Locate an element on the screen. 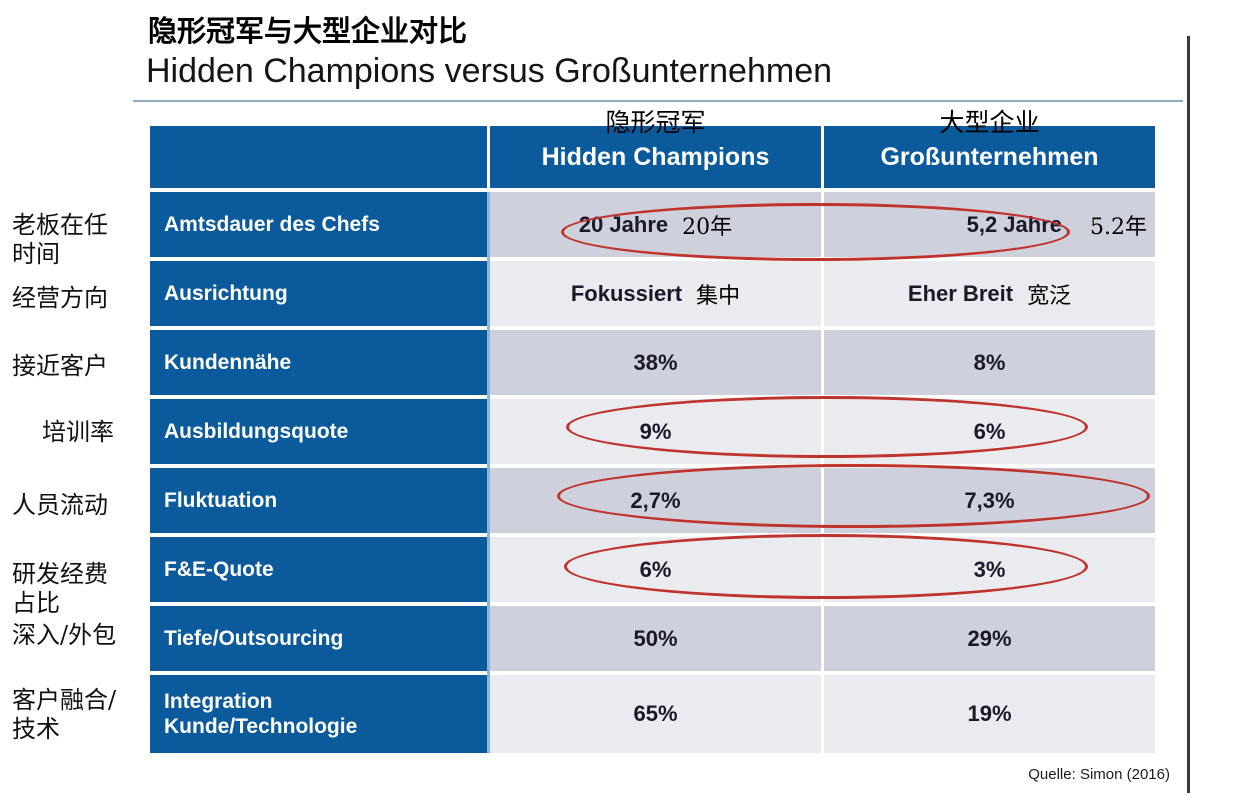  value-text-de: 8% is located at coordinates (989, 362).